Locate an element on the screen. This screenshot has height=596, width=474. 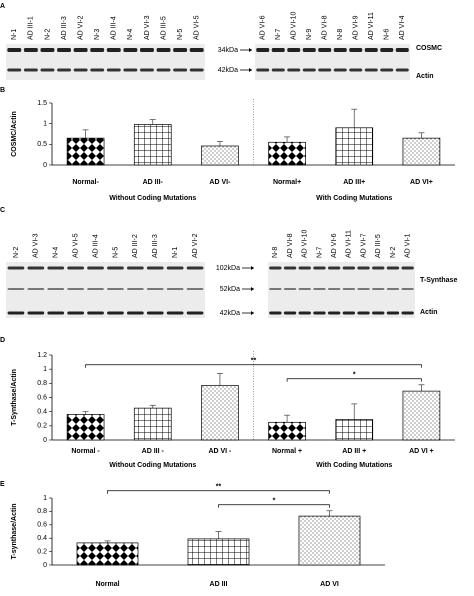
group-label: With Coding Mutations is located at coordinates (354, 465).